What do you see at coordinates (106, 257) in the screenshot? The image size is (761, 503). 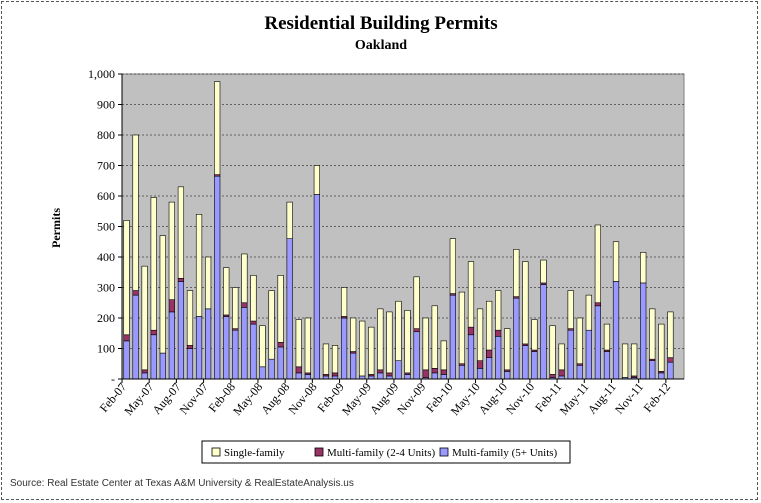 I see `y-tick-label: 400` at bounding box center [106, 257].